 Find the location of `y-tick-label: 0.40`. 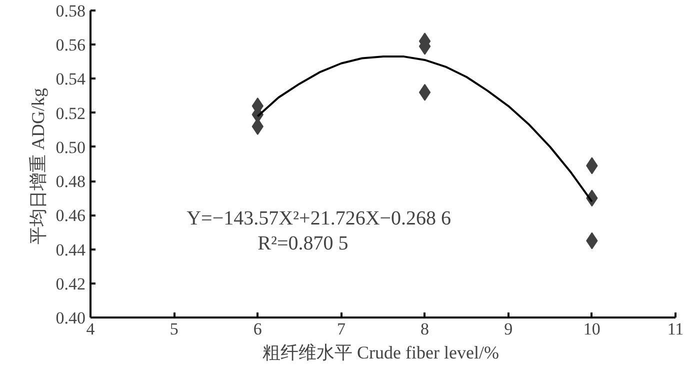

y-tick-label: 0.40 is located at coordinates (71, 318).